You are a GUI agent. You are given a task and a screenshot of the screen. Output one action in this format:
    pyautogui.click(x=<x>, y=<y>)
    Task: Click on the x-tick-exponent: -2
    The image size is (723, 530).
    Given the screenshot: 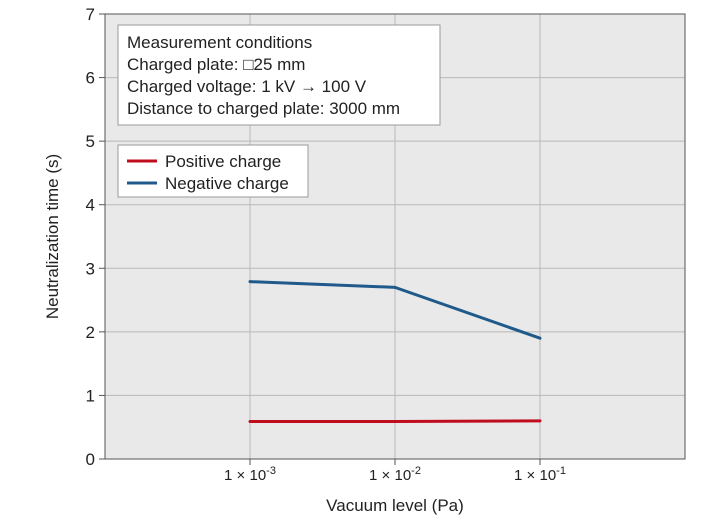 What is the action you would take?
    pyautogui.click(x=416, y=471)
    